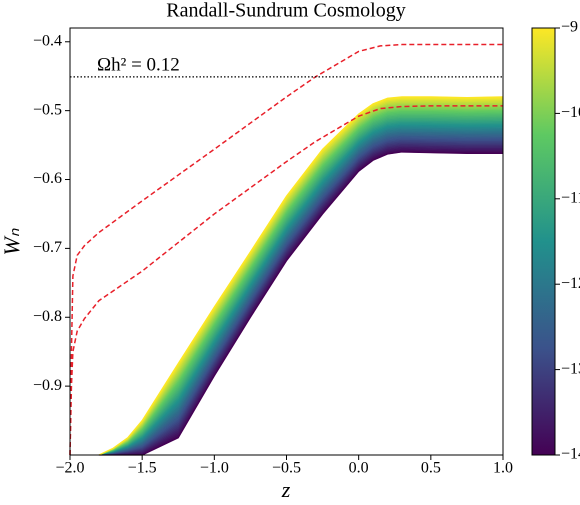  Describe the element at coordinates (142, 468) in the screenshot. I see `x-tick-label: −1.5` at that location.